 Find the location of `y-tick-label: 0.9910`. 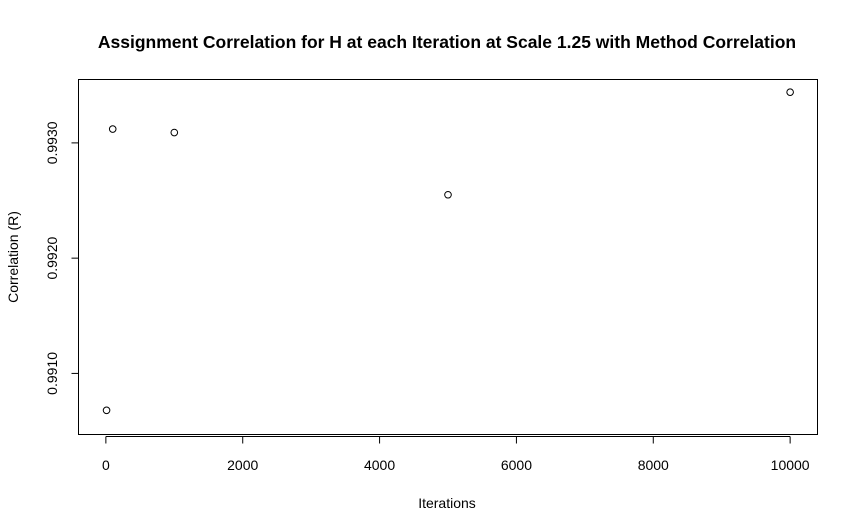

y-tick-label: 0.9910 is located at coordinates (52, 373).